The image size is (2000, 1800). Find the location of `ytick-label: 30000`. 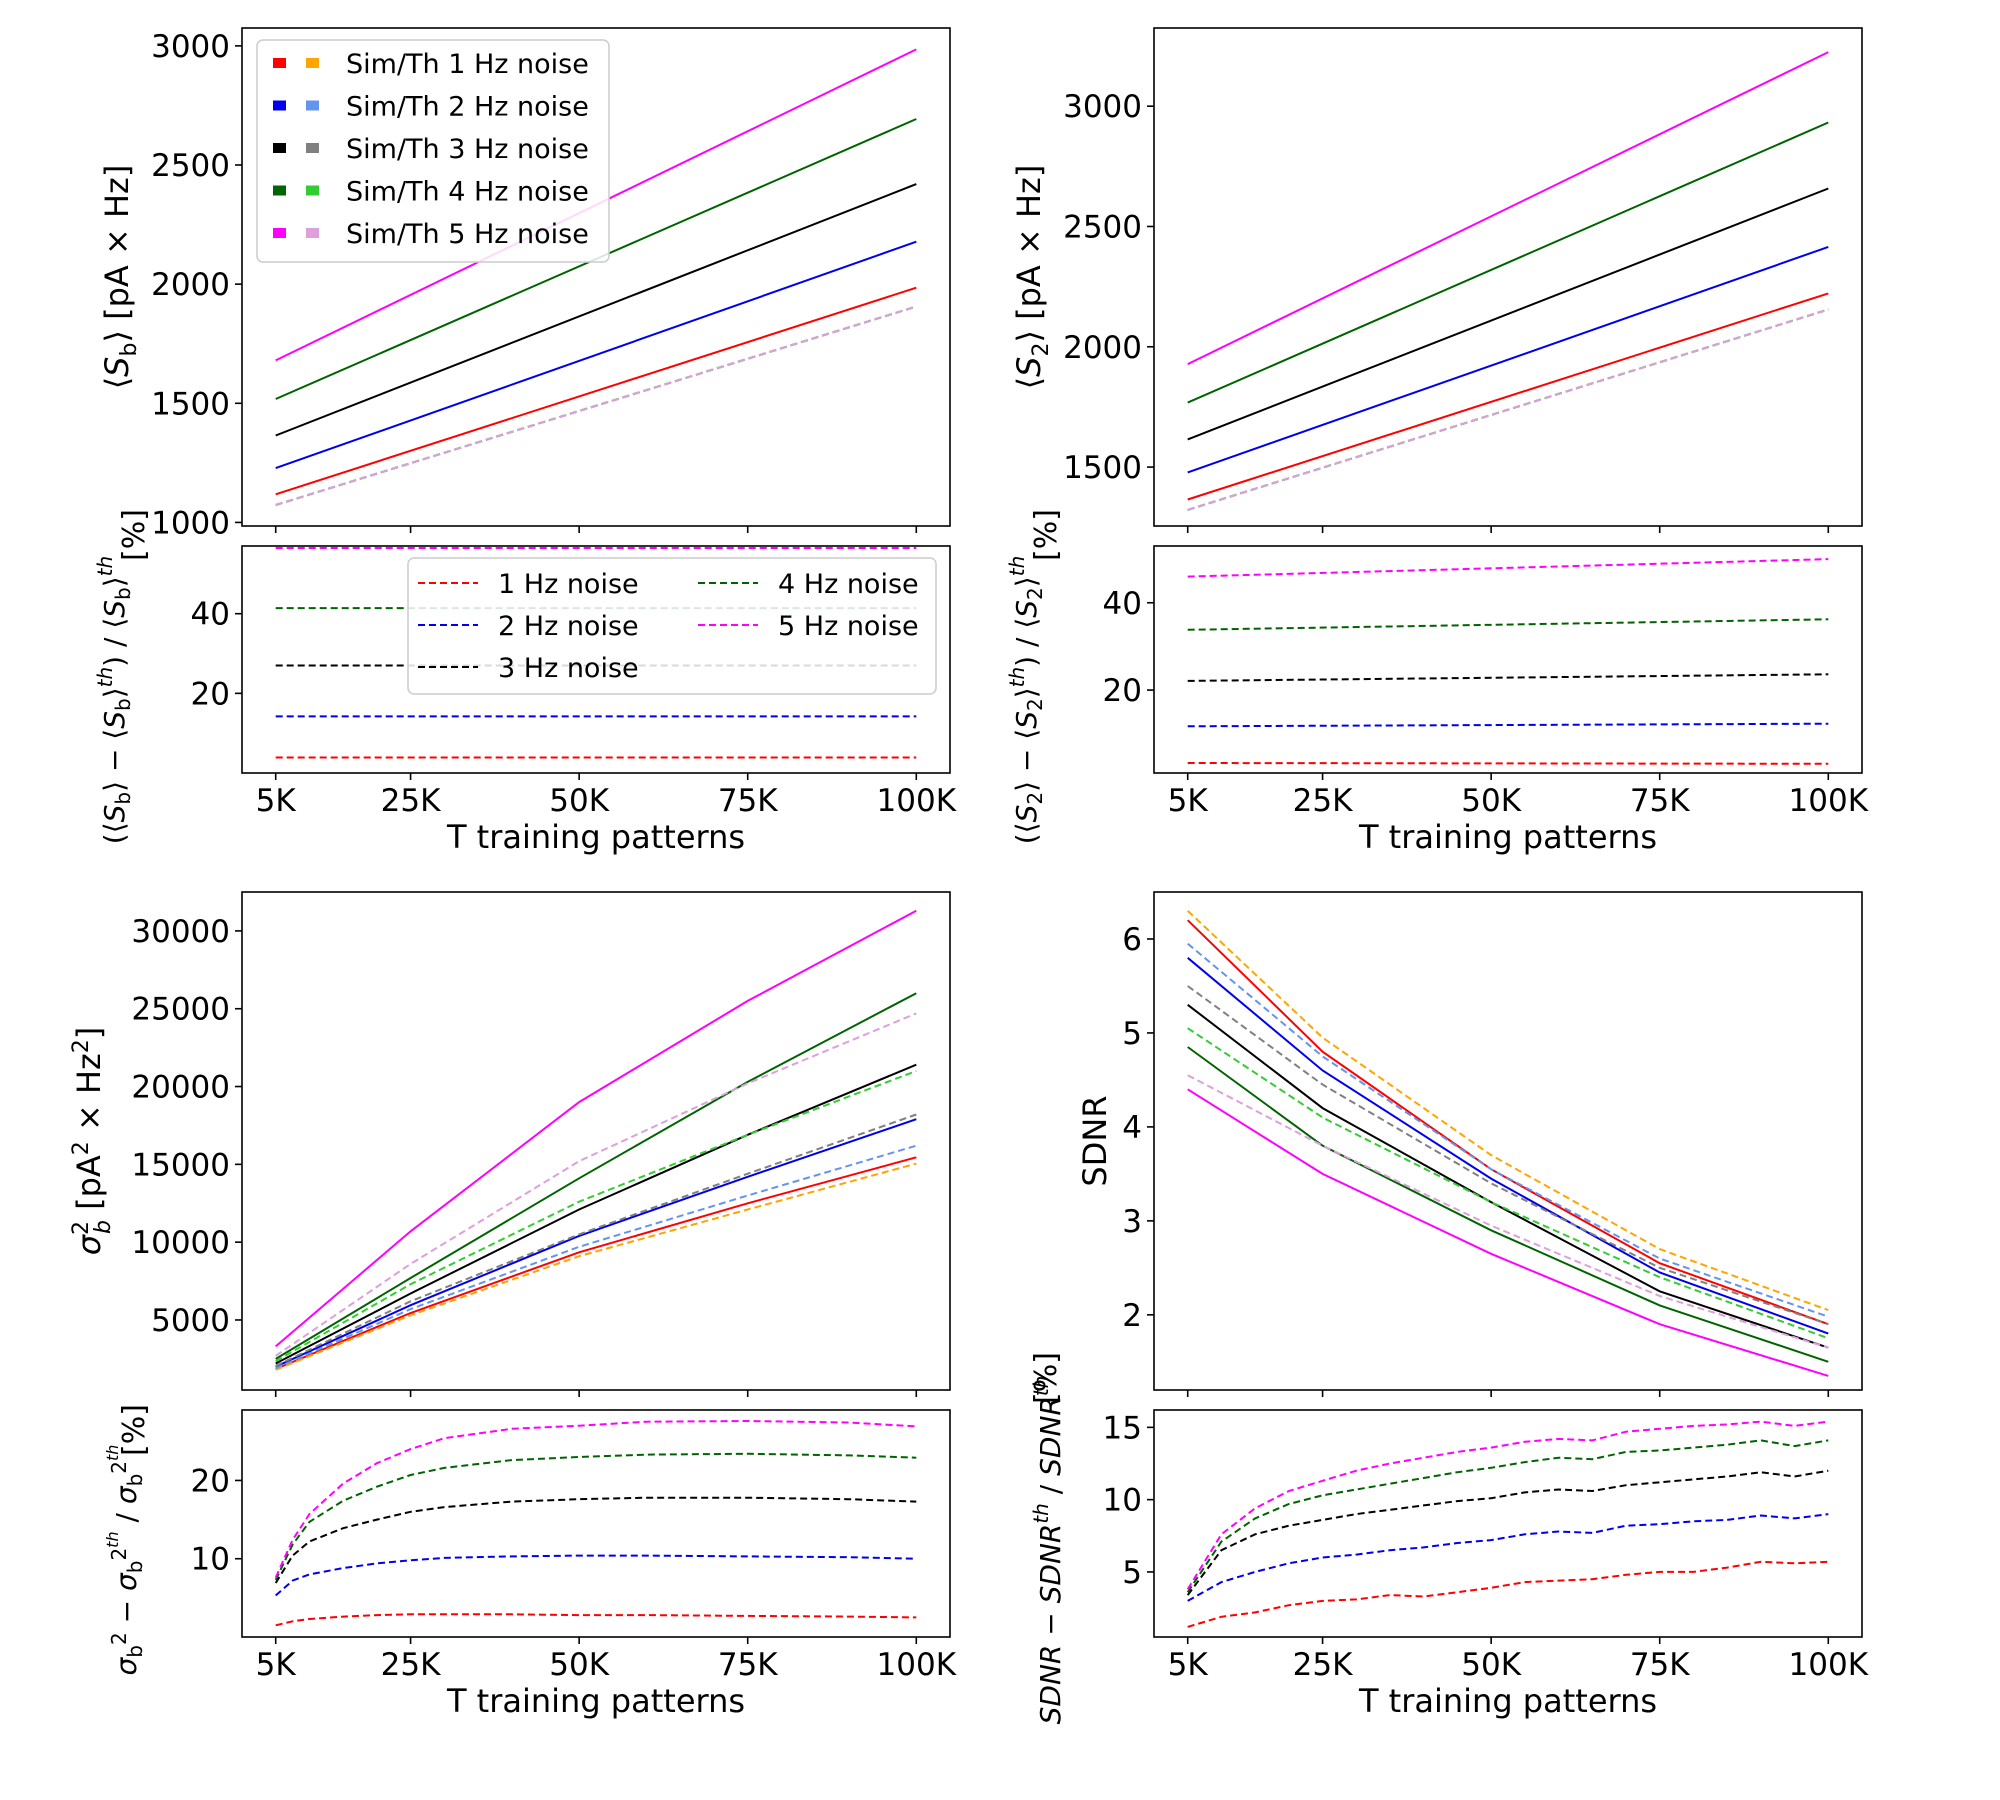

ytick-label: 30000 is located at coordinates (180, 932).